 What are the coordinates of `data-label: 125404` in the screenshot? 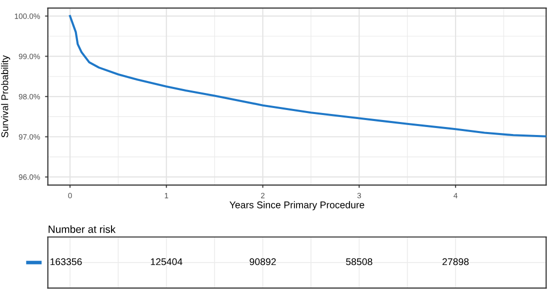 It's located at (166, 262).